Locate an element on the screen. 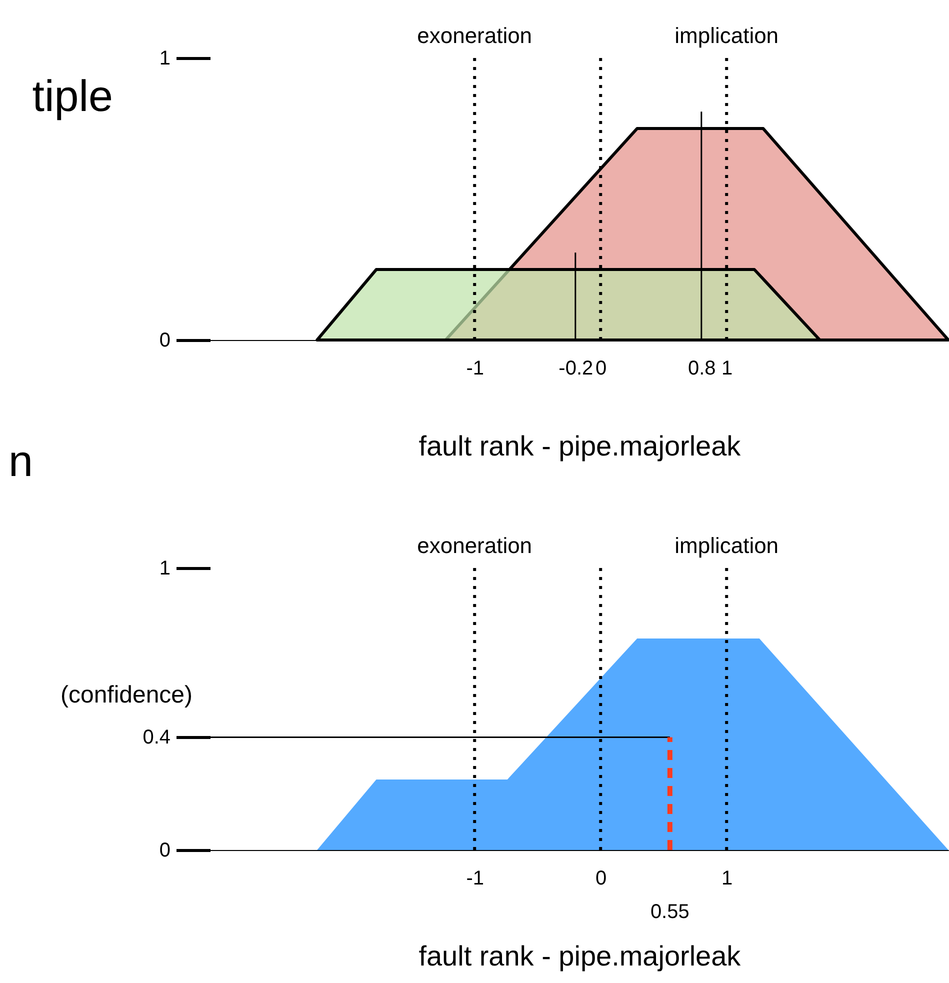 This screenshot has height=983, width=949. annotation: 0.55 is located at coordinates (670, 912).